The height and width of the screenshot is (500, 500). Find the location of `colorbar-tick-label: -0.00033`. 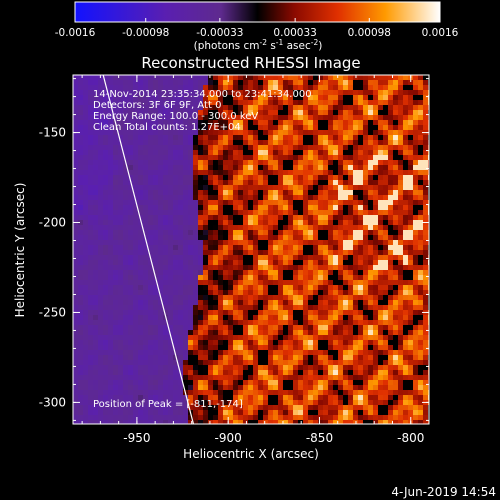

colorbar-tick-label: -0.00033 is located at coordinates (219, 33).